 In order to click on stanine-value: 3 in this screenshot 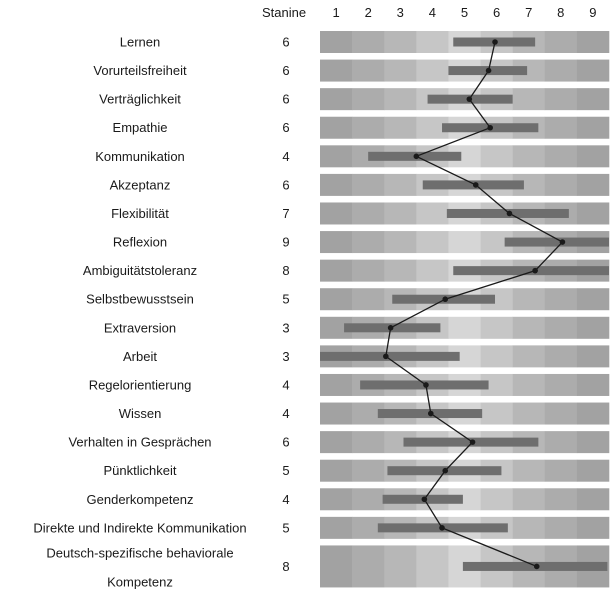, I will do `click(285, 327)`.